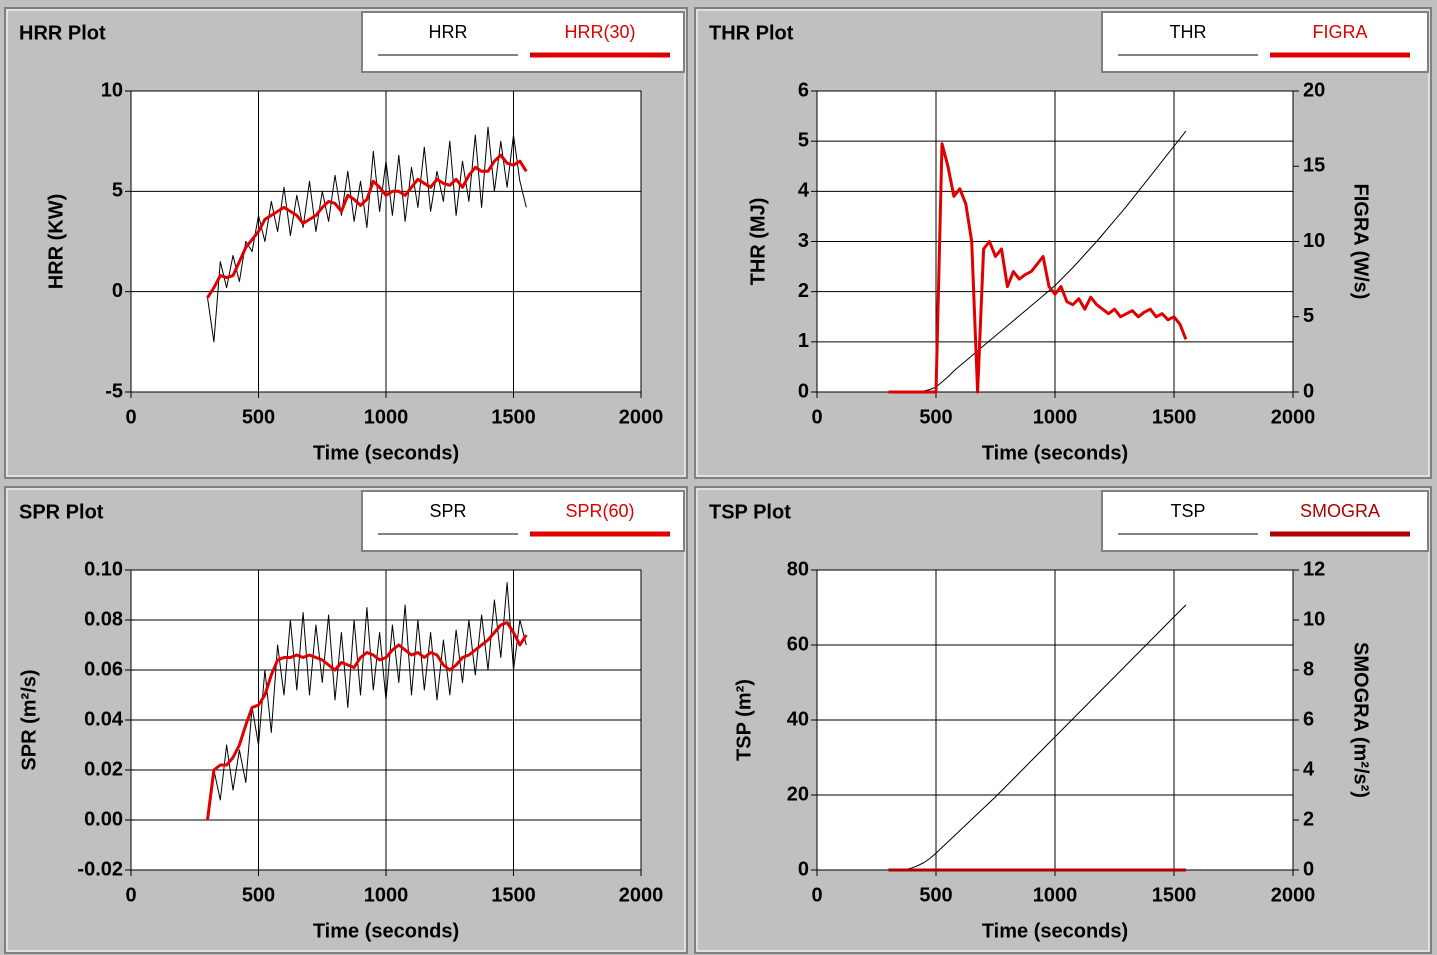 This screenshot has width=1437, height=955. Describe the element at coordinates (1314, 90) in the screenshot. I see `y2-tick-label: 20` at that location.